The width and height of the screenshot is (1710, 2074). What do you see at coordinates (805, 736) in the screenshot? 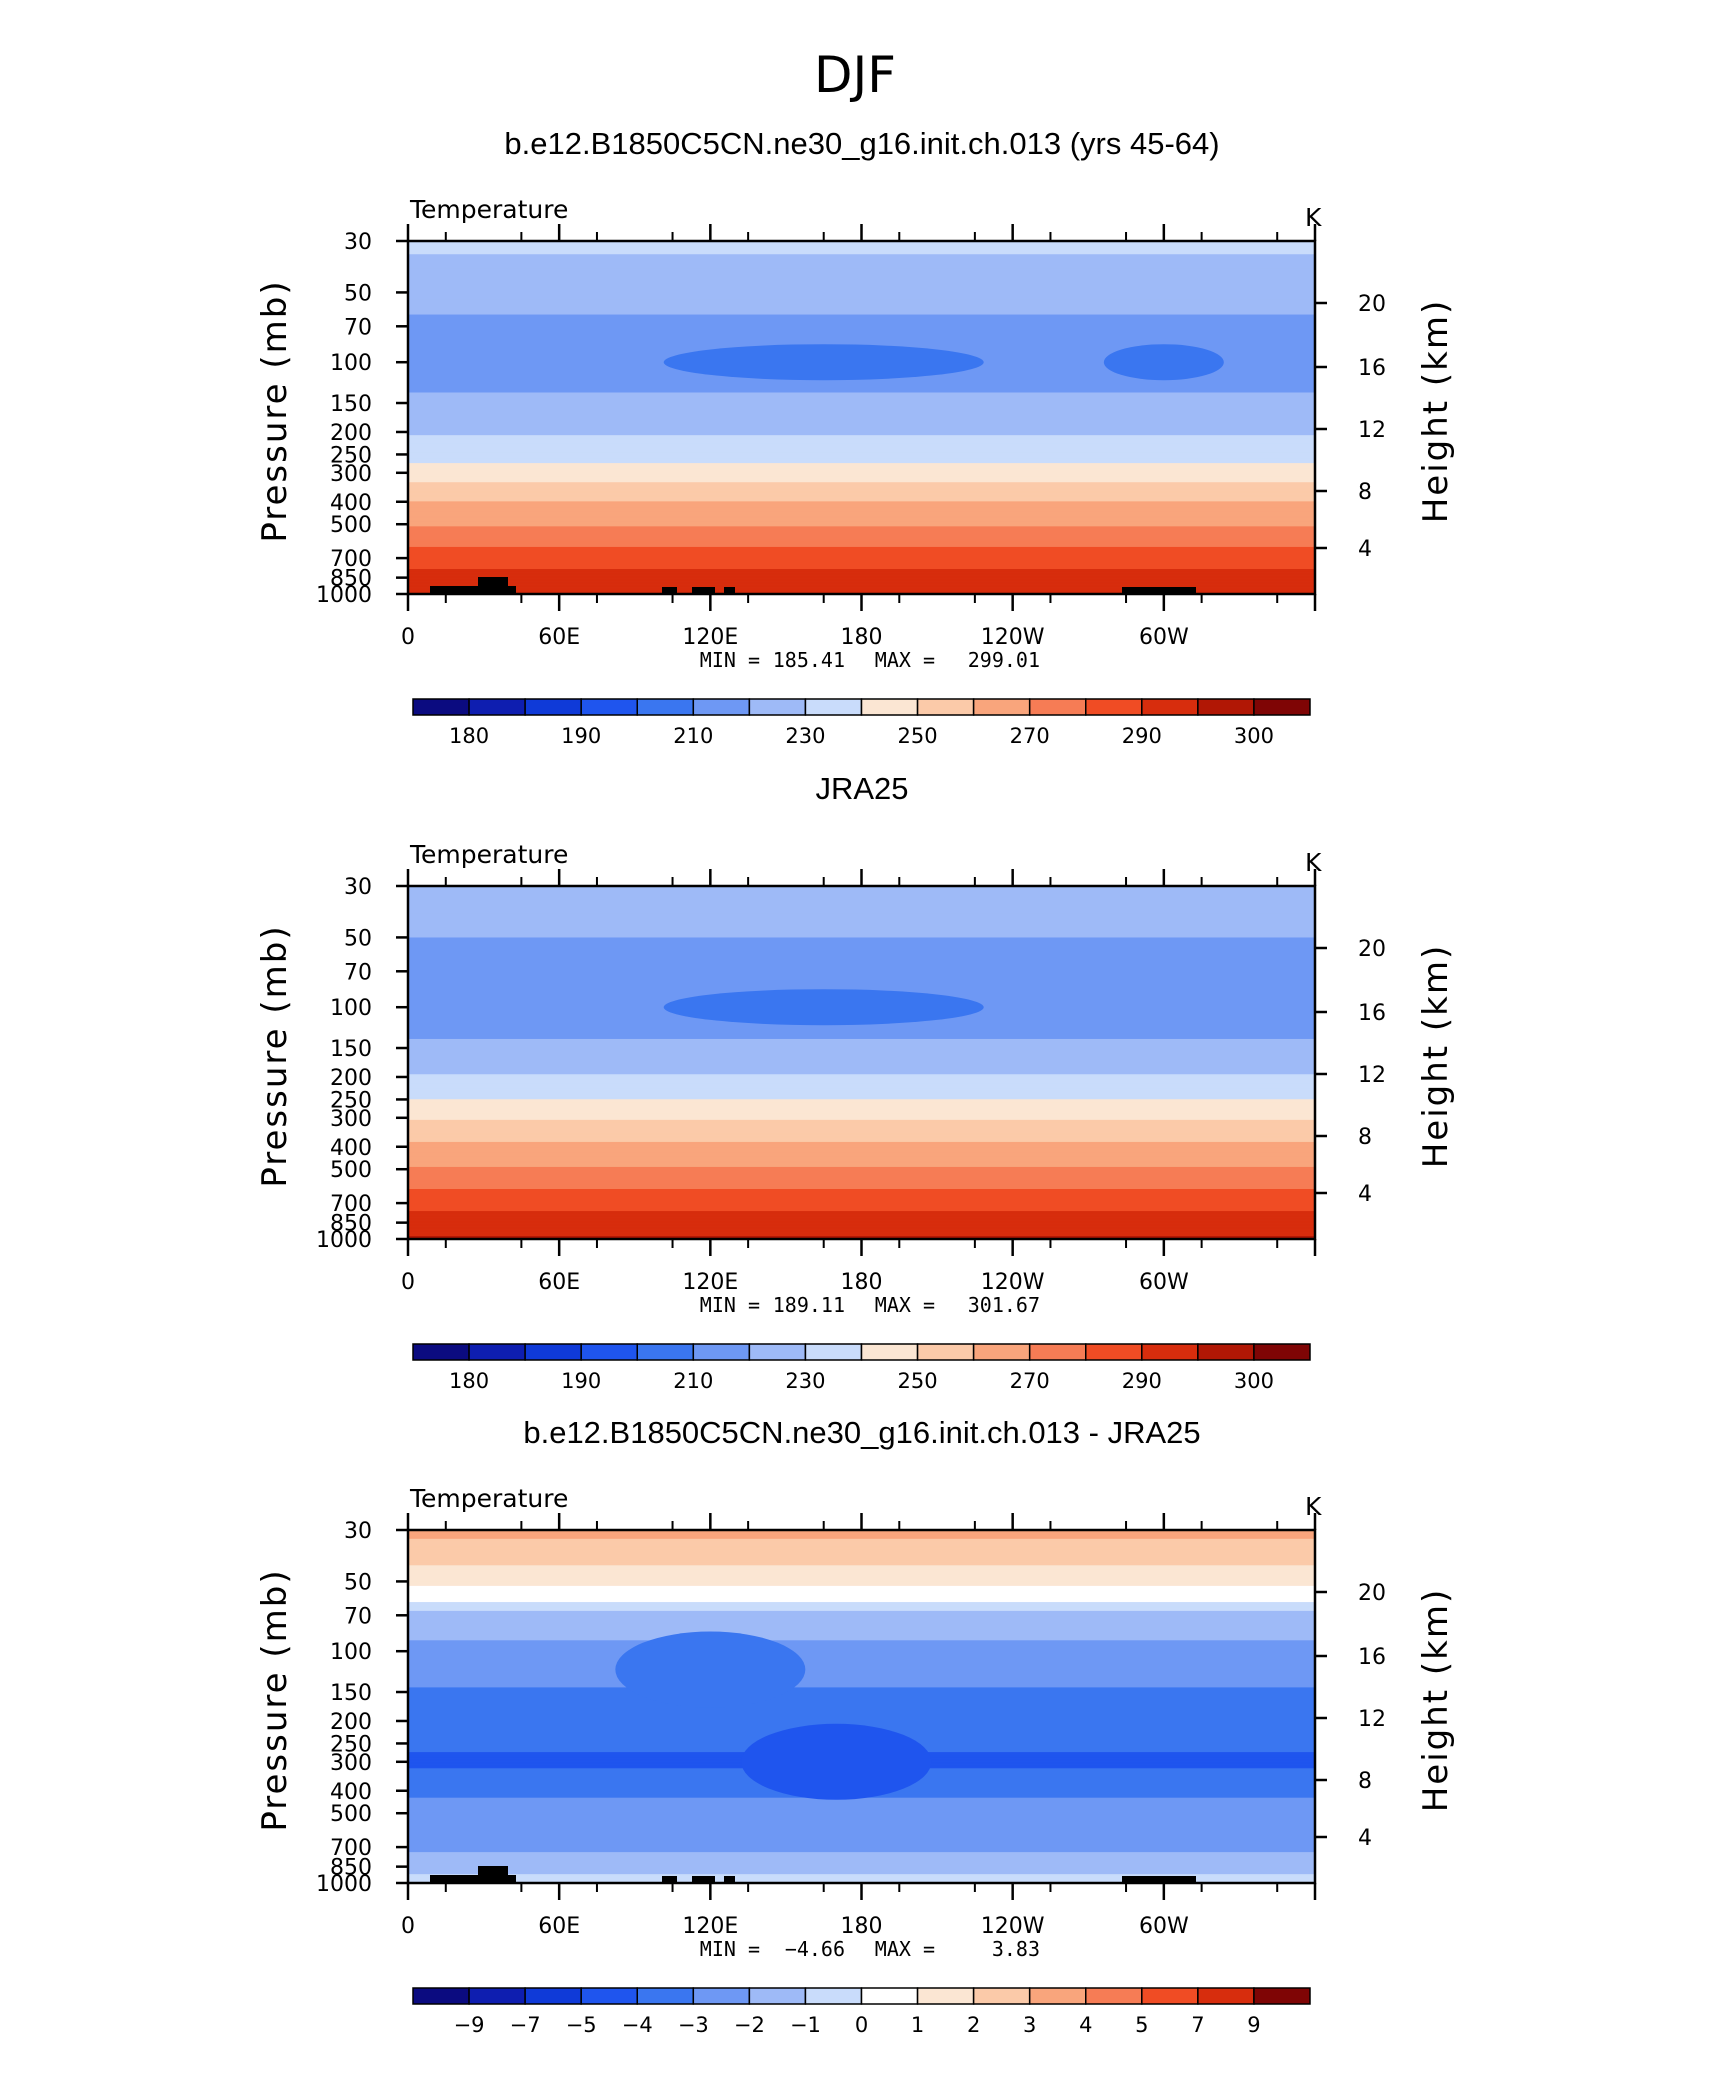
I see `colorbar-label: 230` at bounding box center [805, 736].